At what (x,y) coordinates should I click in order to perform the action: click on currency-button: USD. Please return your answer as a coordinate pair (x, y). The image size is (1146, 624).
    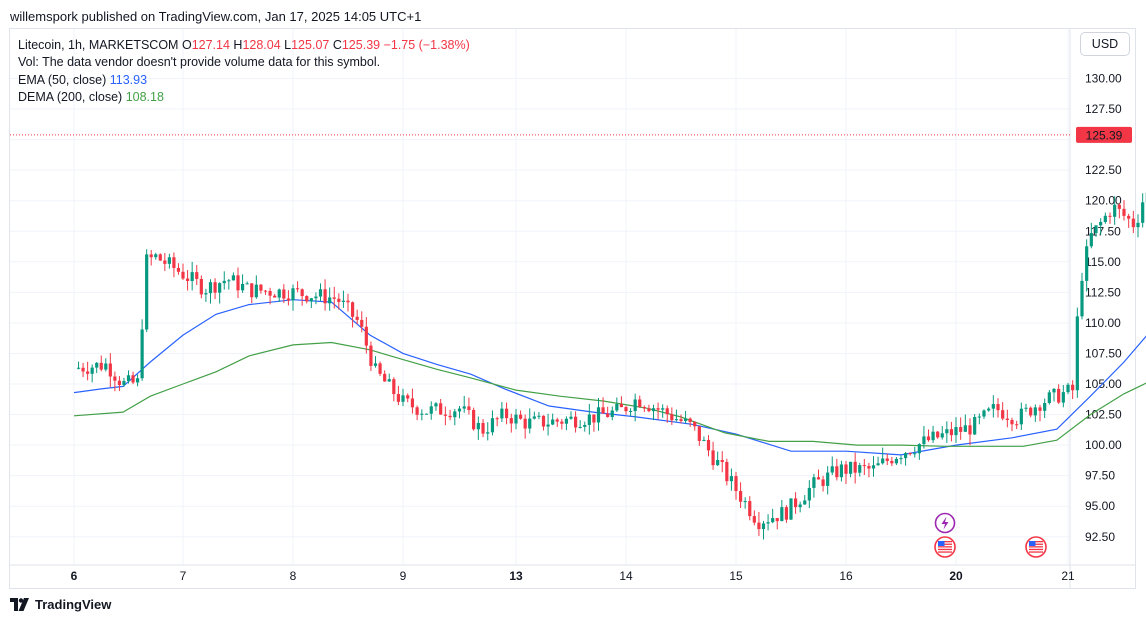
    Looking at the image, I should click on (1105, 44).